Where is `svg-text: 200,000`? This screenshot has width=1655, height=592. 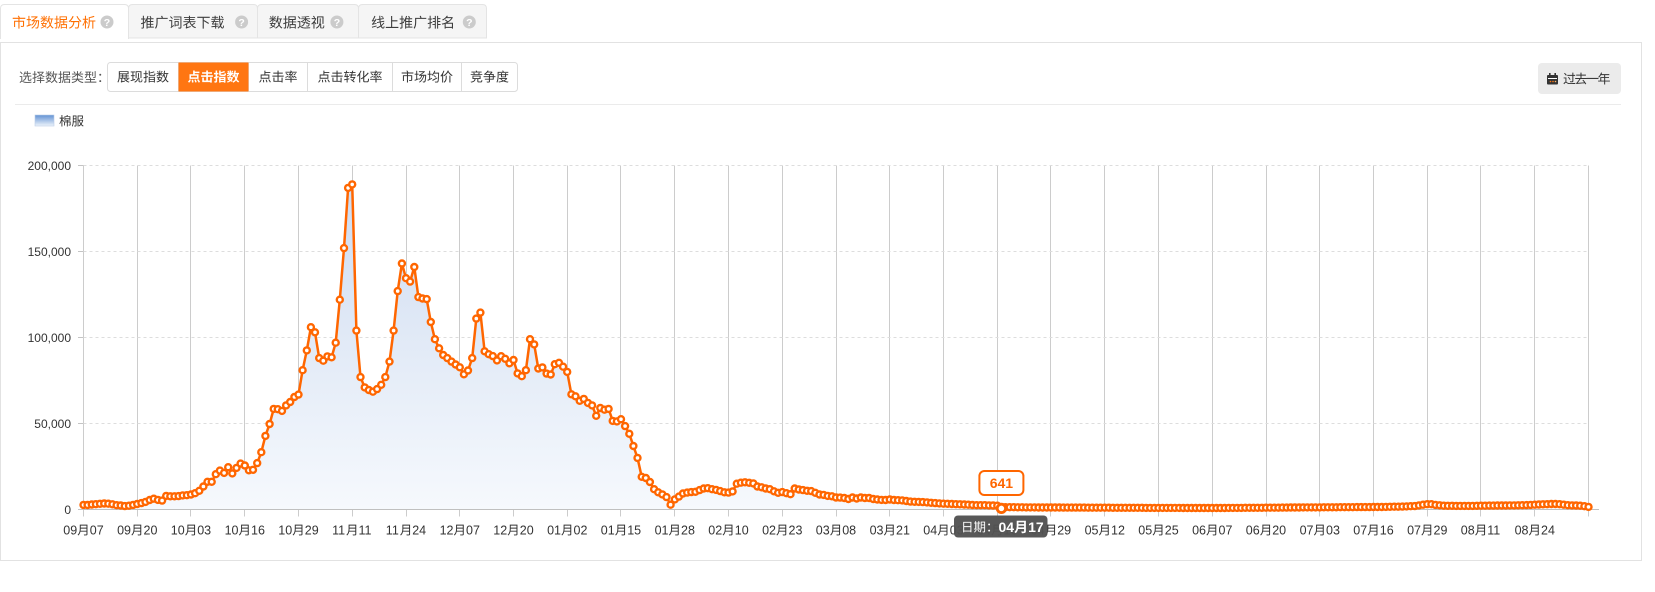
svg-text: 200,000 is located at coordinates (50, 166).